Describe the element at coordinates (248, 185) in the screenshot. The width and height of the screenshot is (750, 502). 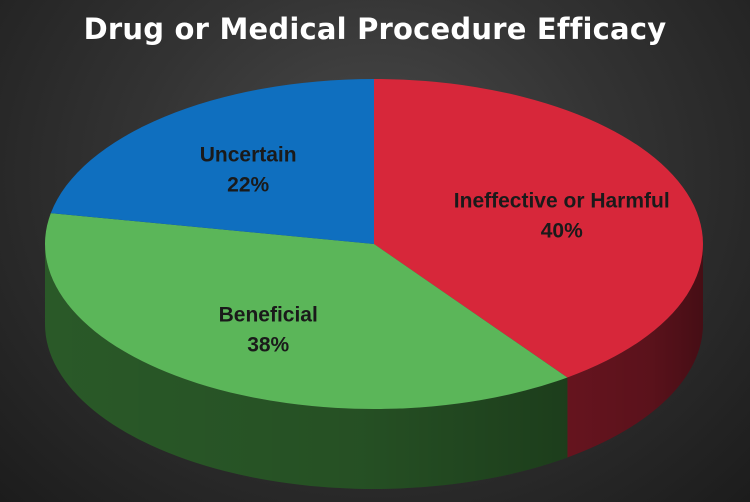
I see `slice-value-uncertain: 22%` at that location.